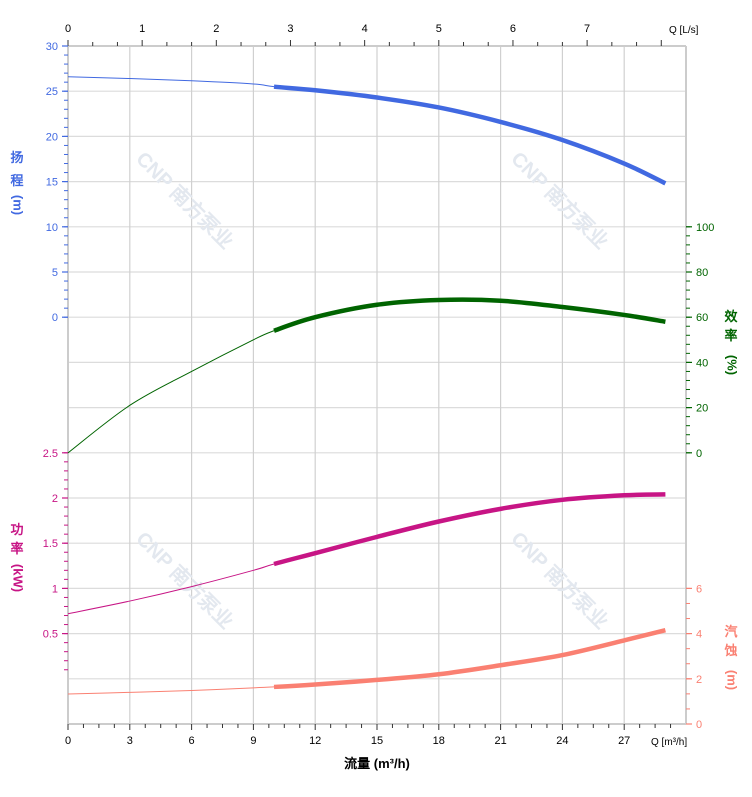  I want to click on y-tick-label: 30, so click(52, 47).